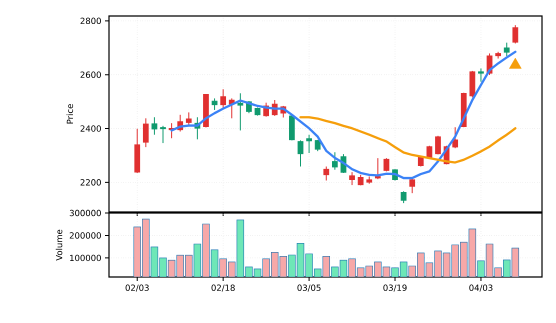 The image size is (556, 323). I want to click on y-tick-label: 200000, so click(85, 235).